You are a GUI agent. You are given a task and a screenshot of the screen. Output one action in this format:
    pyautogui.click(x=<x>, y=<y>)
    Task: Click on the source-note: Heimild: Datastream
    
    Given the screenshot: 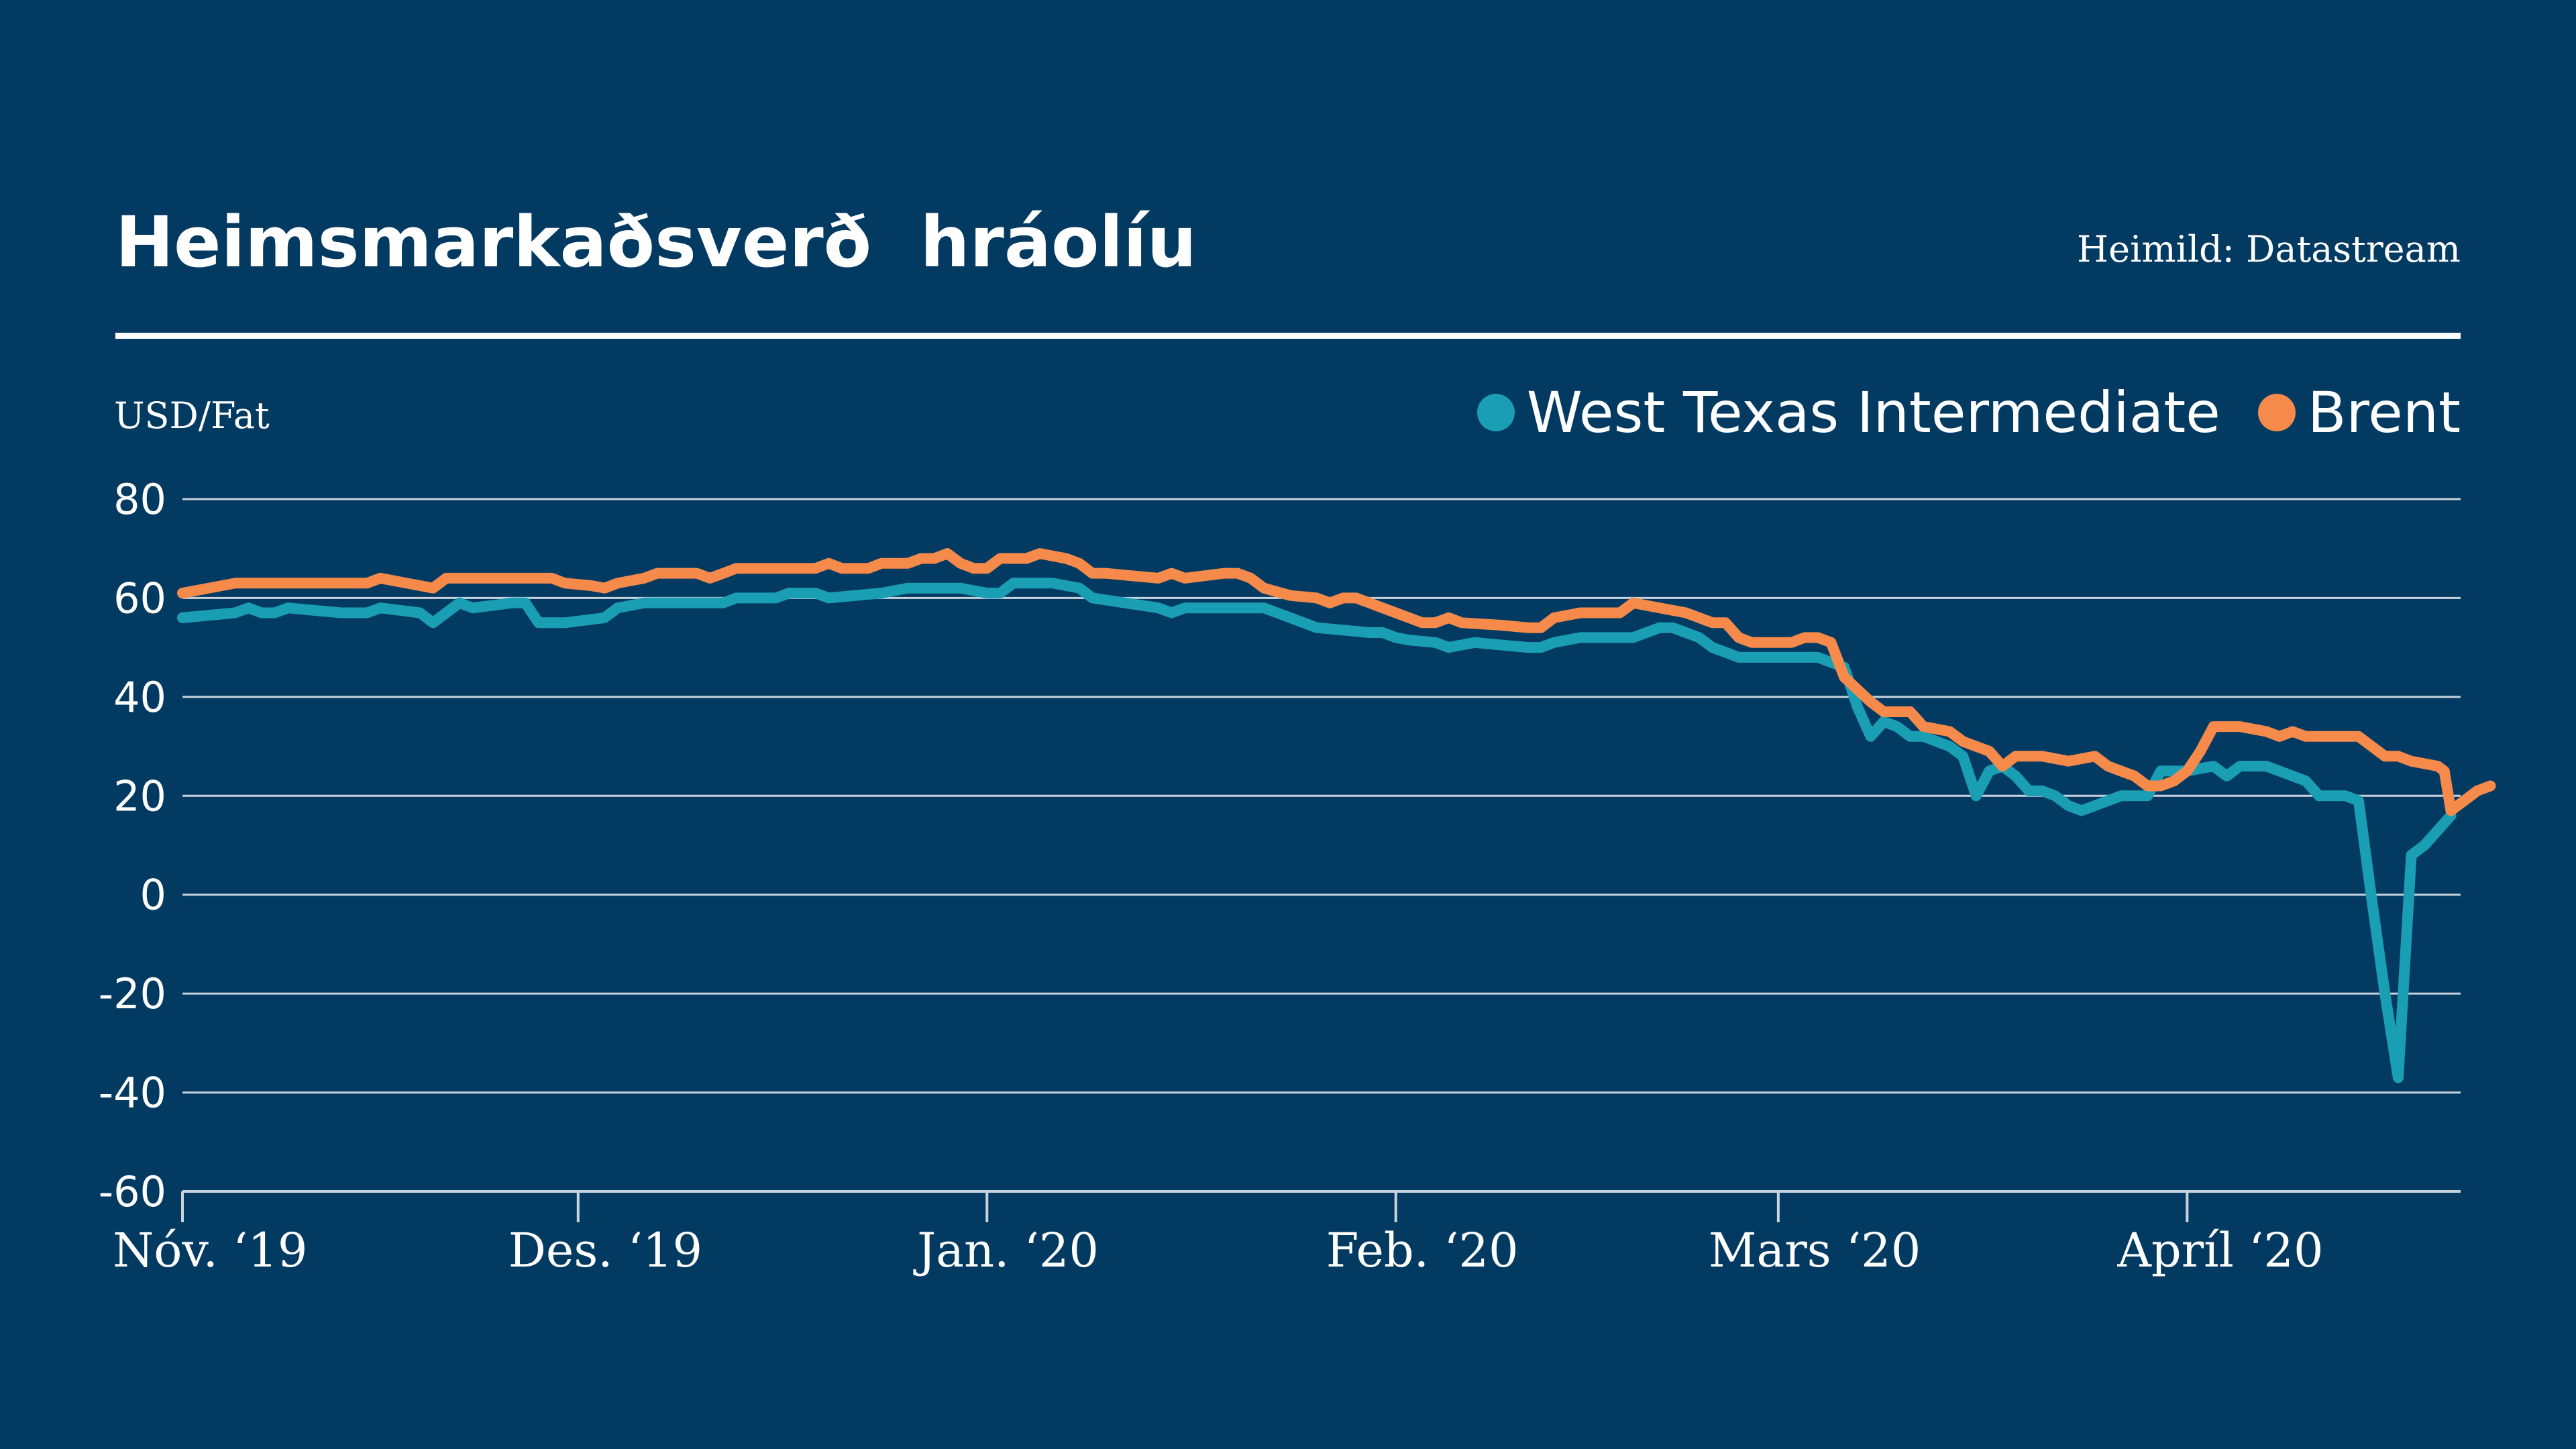 What is the action you would take?
    pyautogui.click(x=2269, y=249)
    